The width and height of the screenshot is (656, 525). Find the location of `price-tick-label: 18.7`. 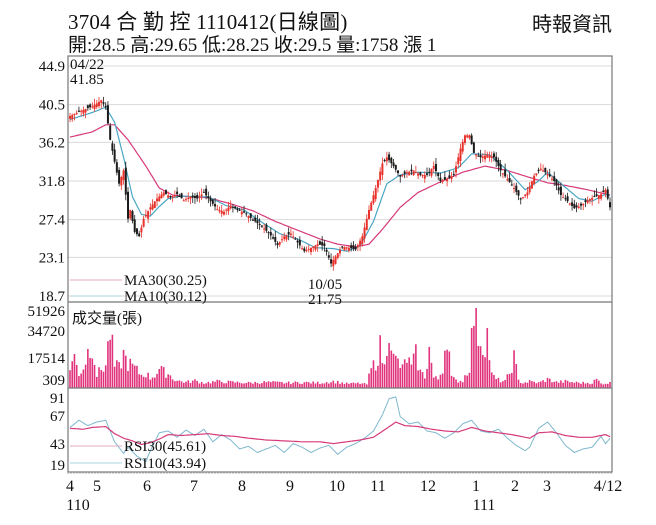

price-tick-label: 18.7 is located at coordinates (52, 297).